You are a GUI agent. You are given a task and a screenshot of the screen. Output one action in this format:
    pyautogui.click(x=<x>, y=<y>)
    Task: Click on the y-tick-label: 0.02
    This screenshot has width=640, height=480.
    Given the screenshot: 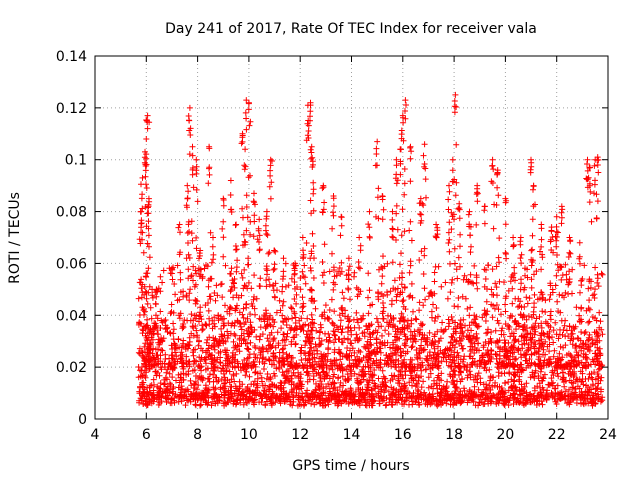 What is the action you would take?
    pyautogui.click(x=71, y=368)
    